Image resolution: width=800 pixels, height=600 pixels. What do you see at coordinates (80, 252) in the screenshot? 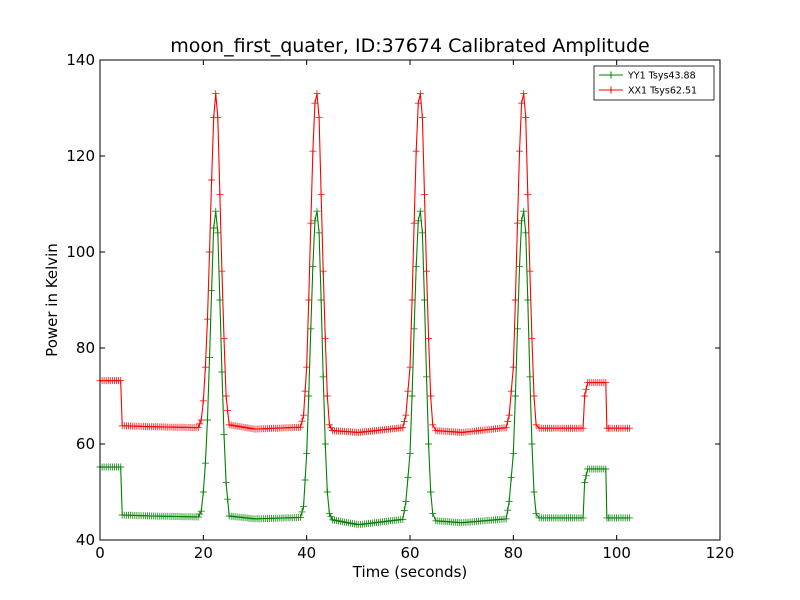
I see `y-tick-label: 100` at bounding box center [80, 252].